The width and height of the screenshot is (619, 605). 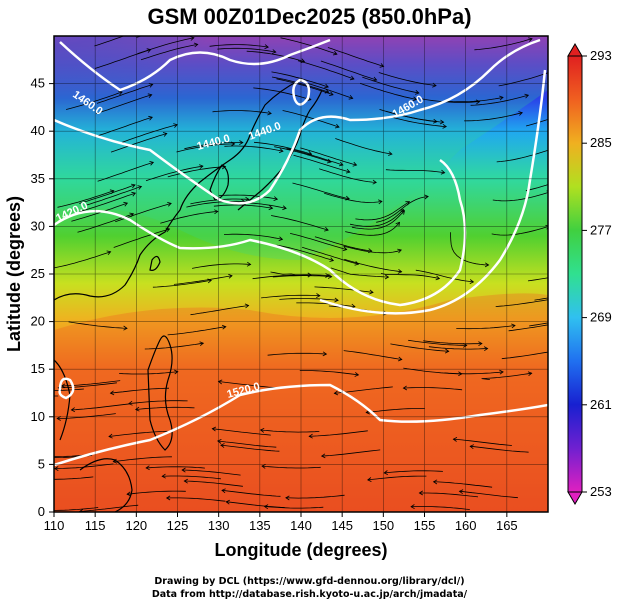 What do you see at coordinates (41, 463) in the screenshot?
I see `y-tick-label: 5` at bounding box center [41, 463].